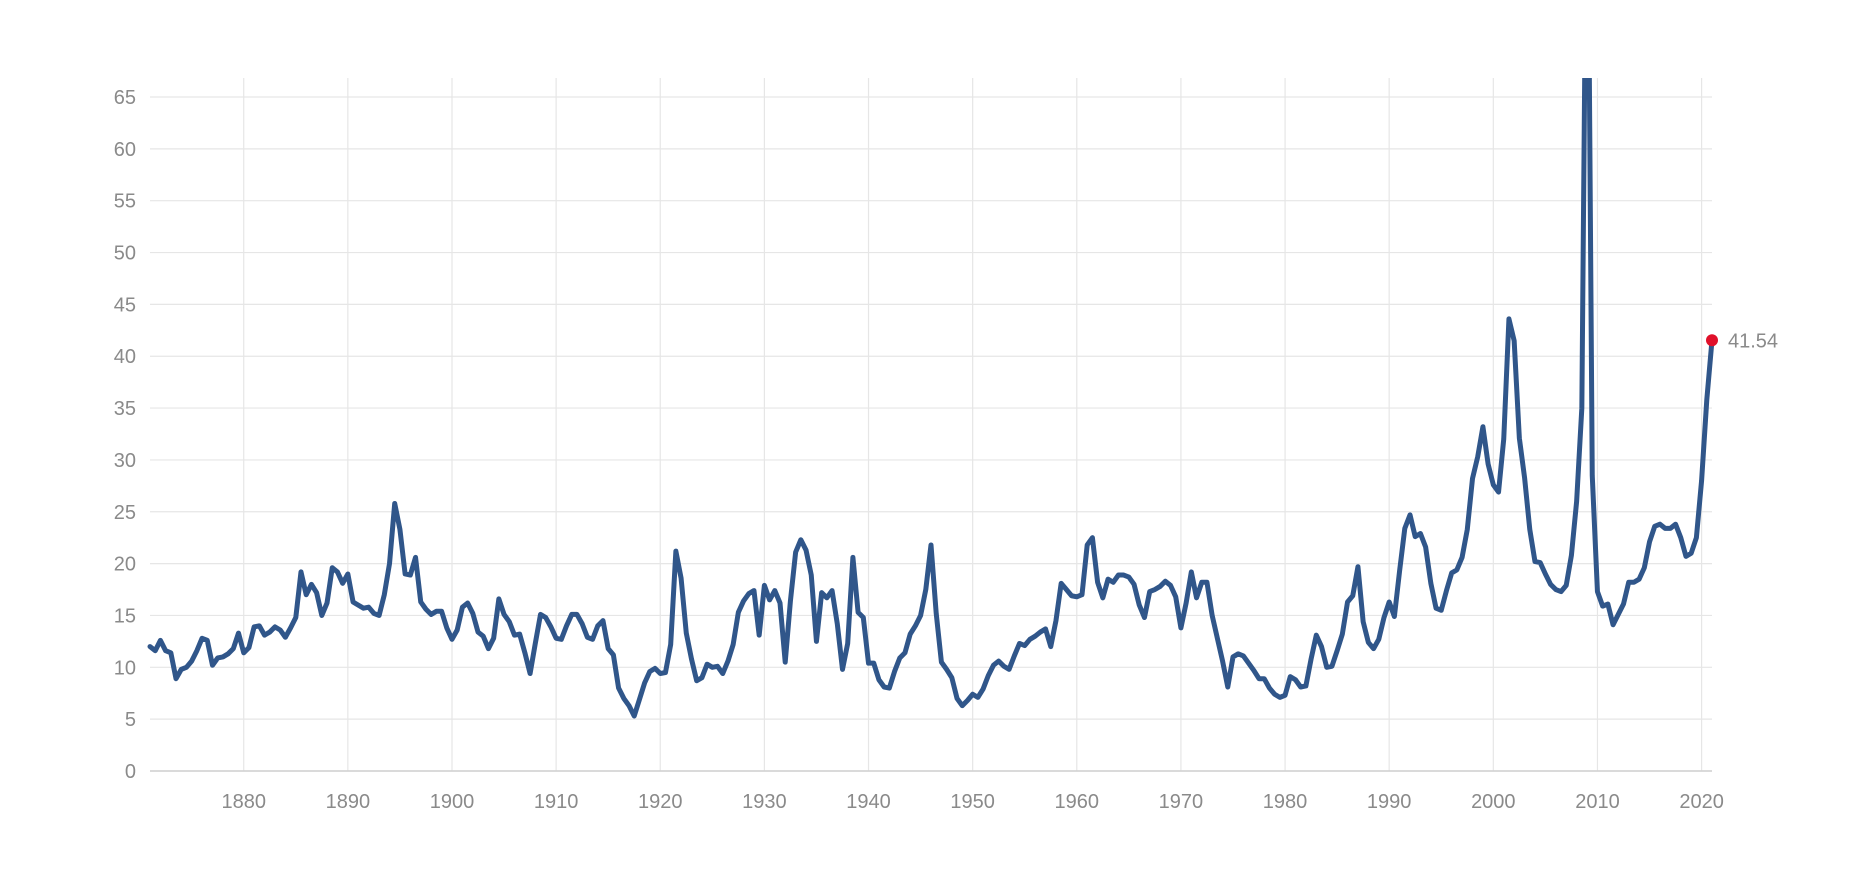  What do you see at coordinates (130, 720) in the screenshot?
I see `y-tick-label: 5` at bounding box center [130, 720].